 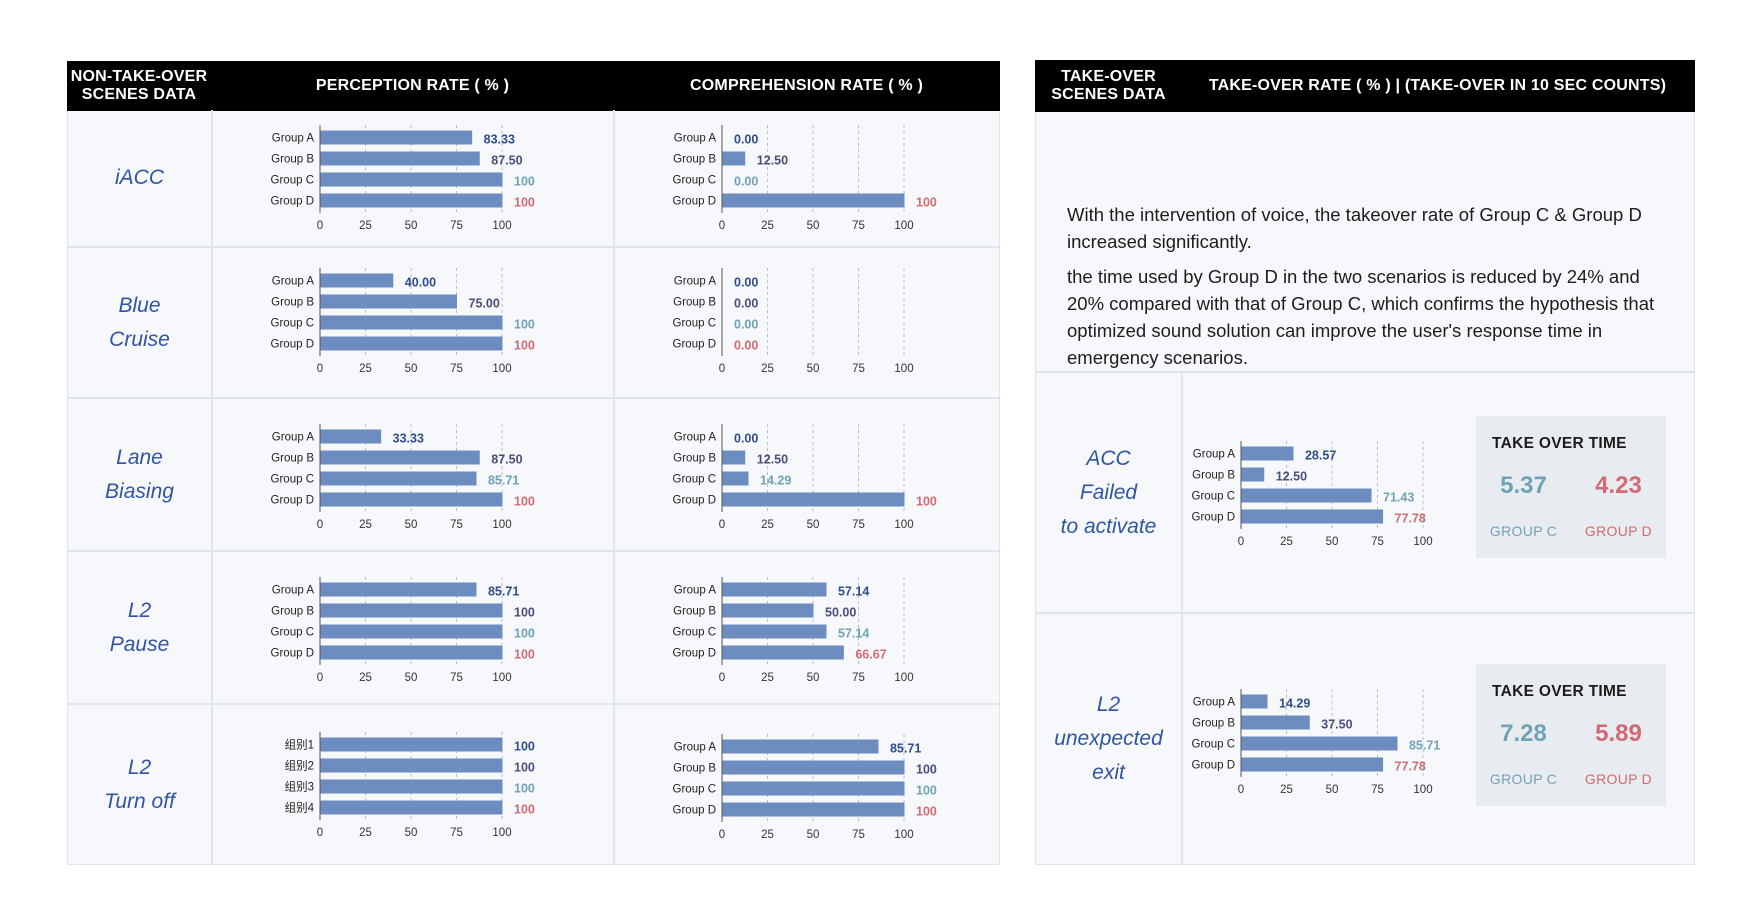 I want to click on data-label: 87.50, so click(x=506, y=161).